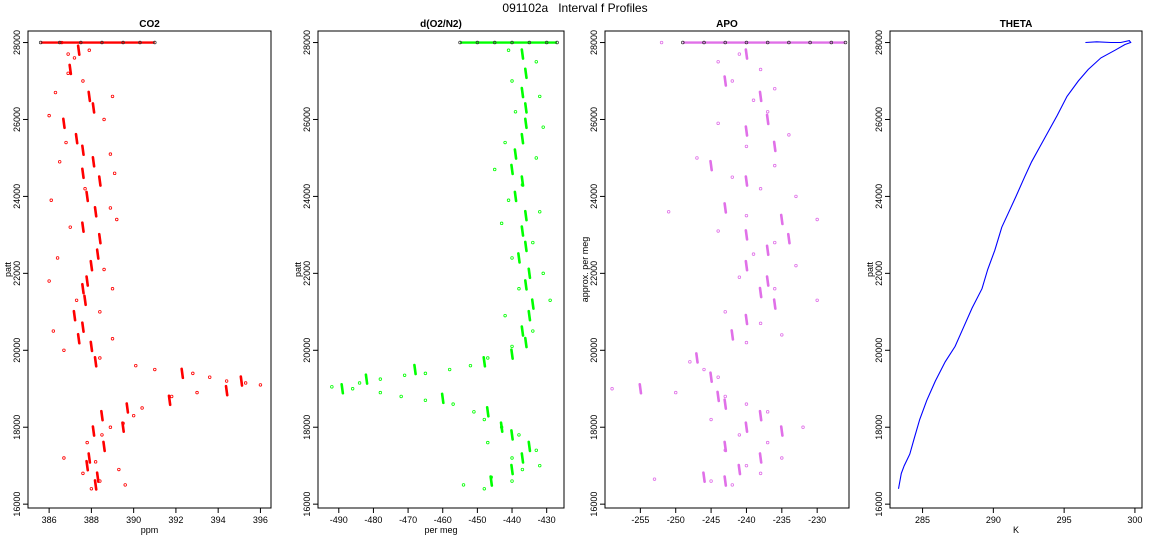 This screenshot has height=550, width=1150. What do you see at coordinates (307, 42) in the screenshot?
I see `y-tick-label: 28000` at bounding box center [307, 42].